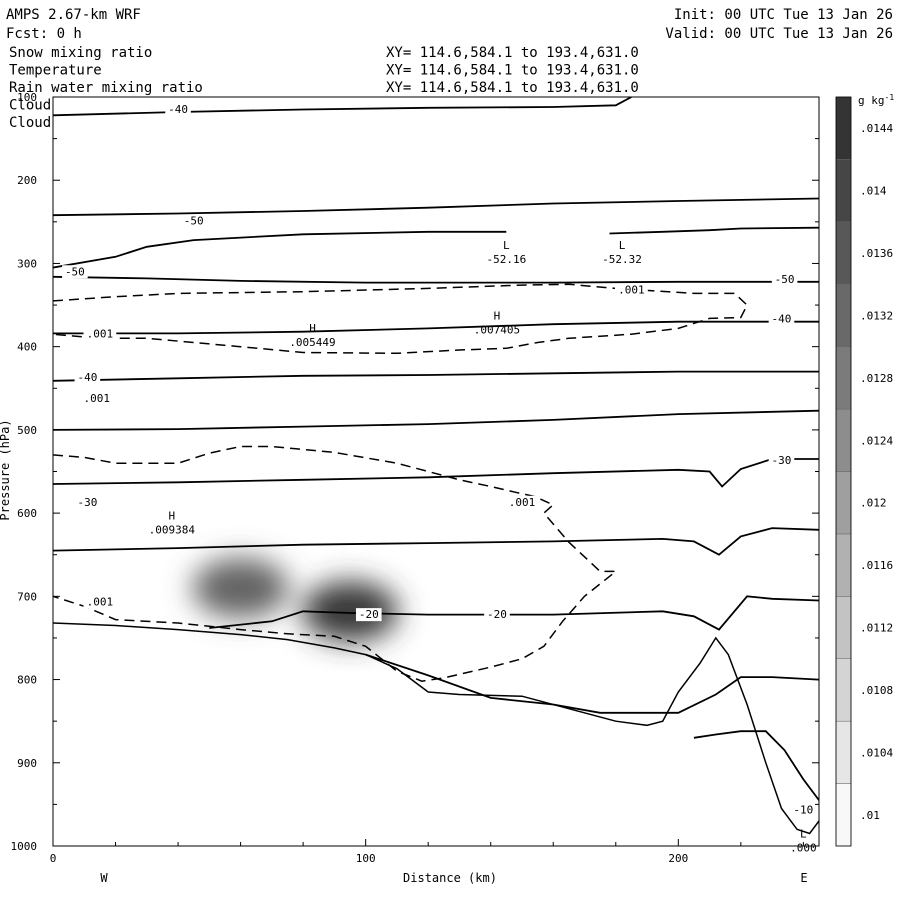 This screenshot has width=900, height=900. Describe the element at coordinates (80, 53) in the screenshot. I see `field-name: Snow mixing ratio` at that location.